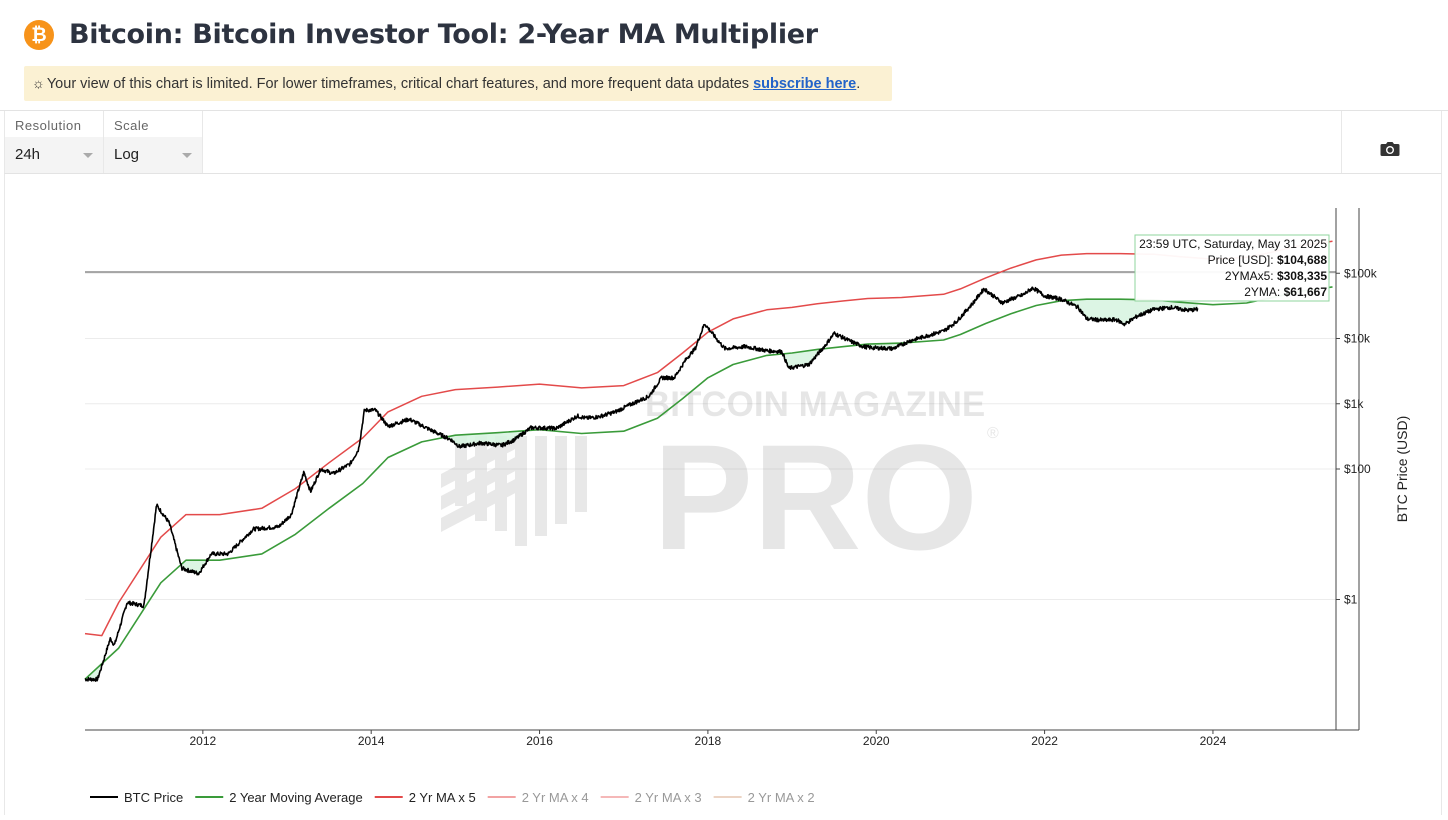 This screenshot has width=1448, height=820. What do you see at coordinates (1390, 149) in the screenshot?
I see `camera-icon` at bounding box center [1390, 149].